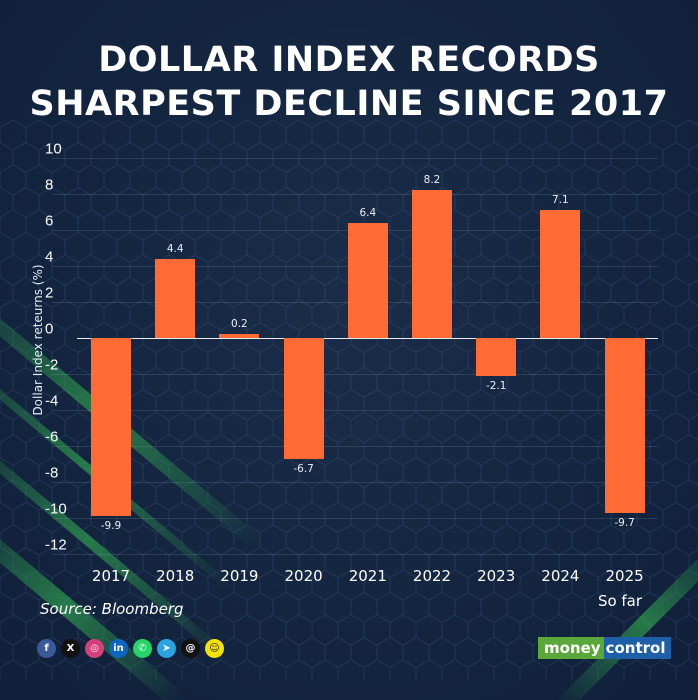  What do you see at coordinates (432, 576) in the screenshot?
I see `x-tick-label: 2022` at bounding box center [432, 576].